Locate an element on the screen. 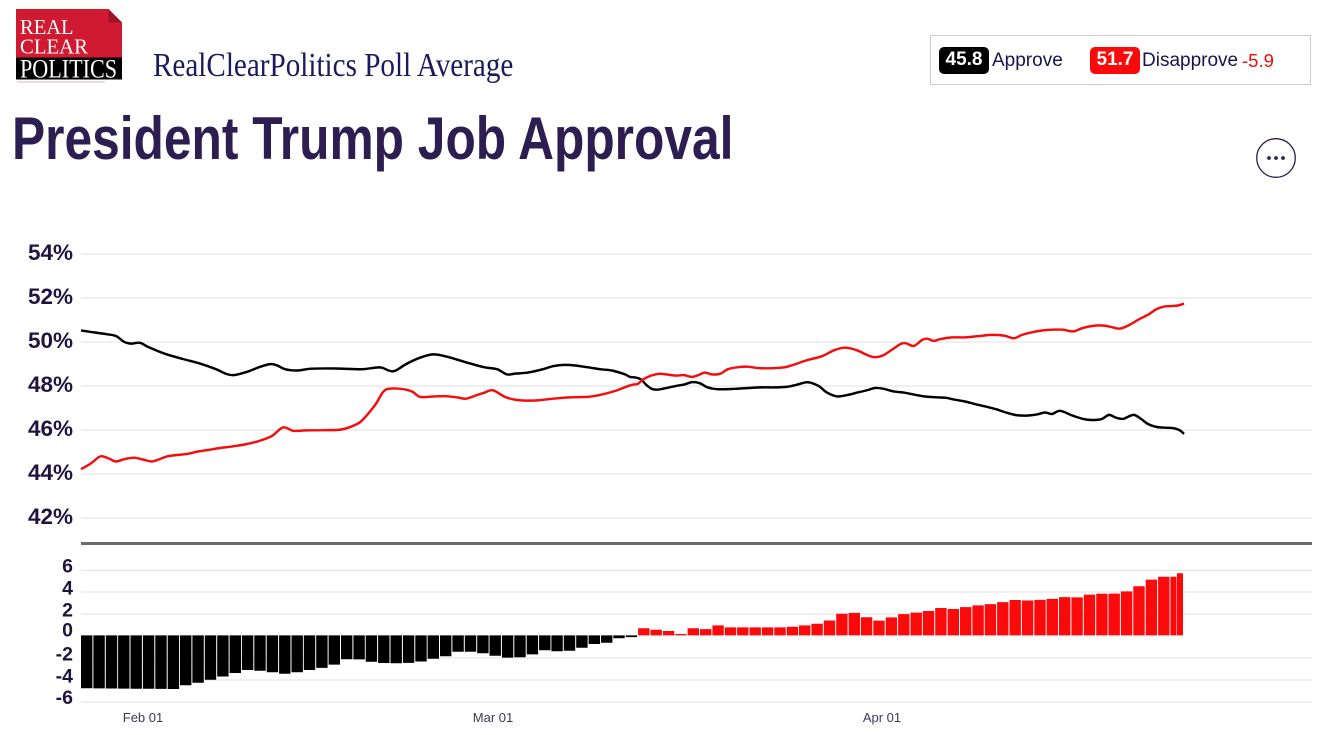 The width and height of the screenshot is (1326, 735). svg-text: 2 is located at coordinates (67, 611).